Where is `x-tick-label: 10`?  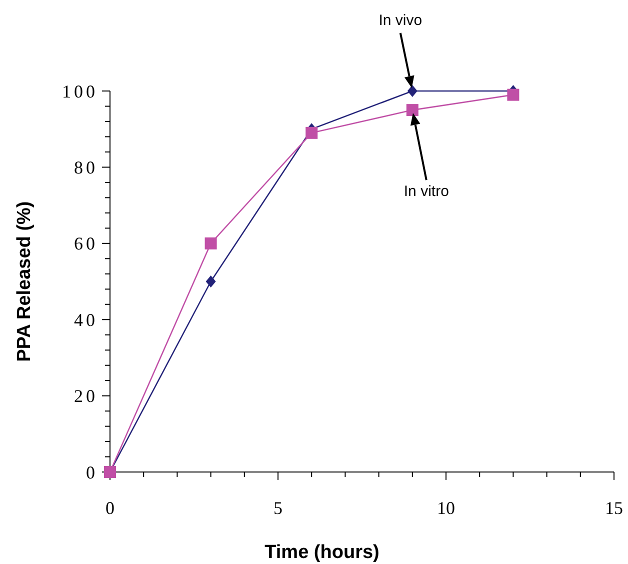
x-tick-label: 10 is located at coordinates (446, 508).